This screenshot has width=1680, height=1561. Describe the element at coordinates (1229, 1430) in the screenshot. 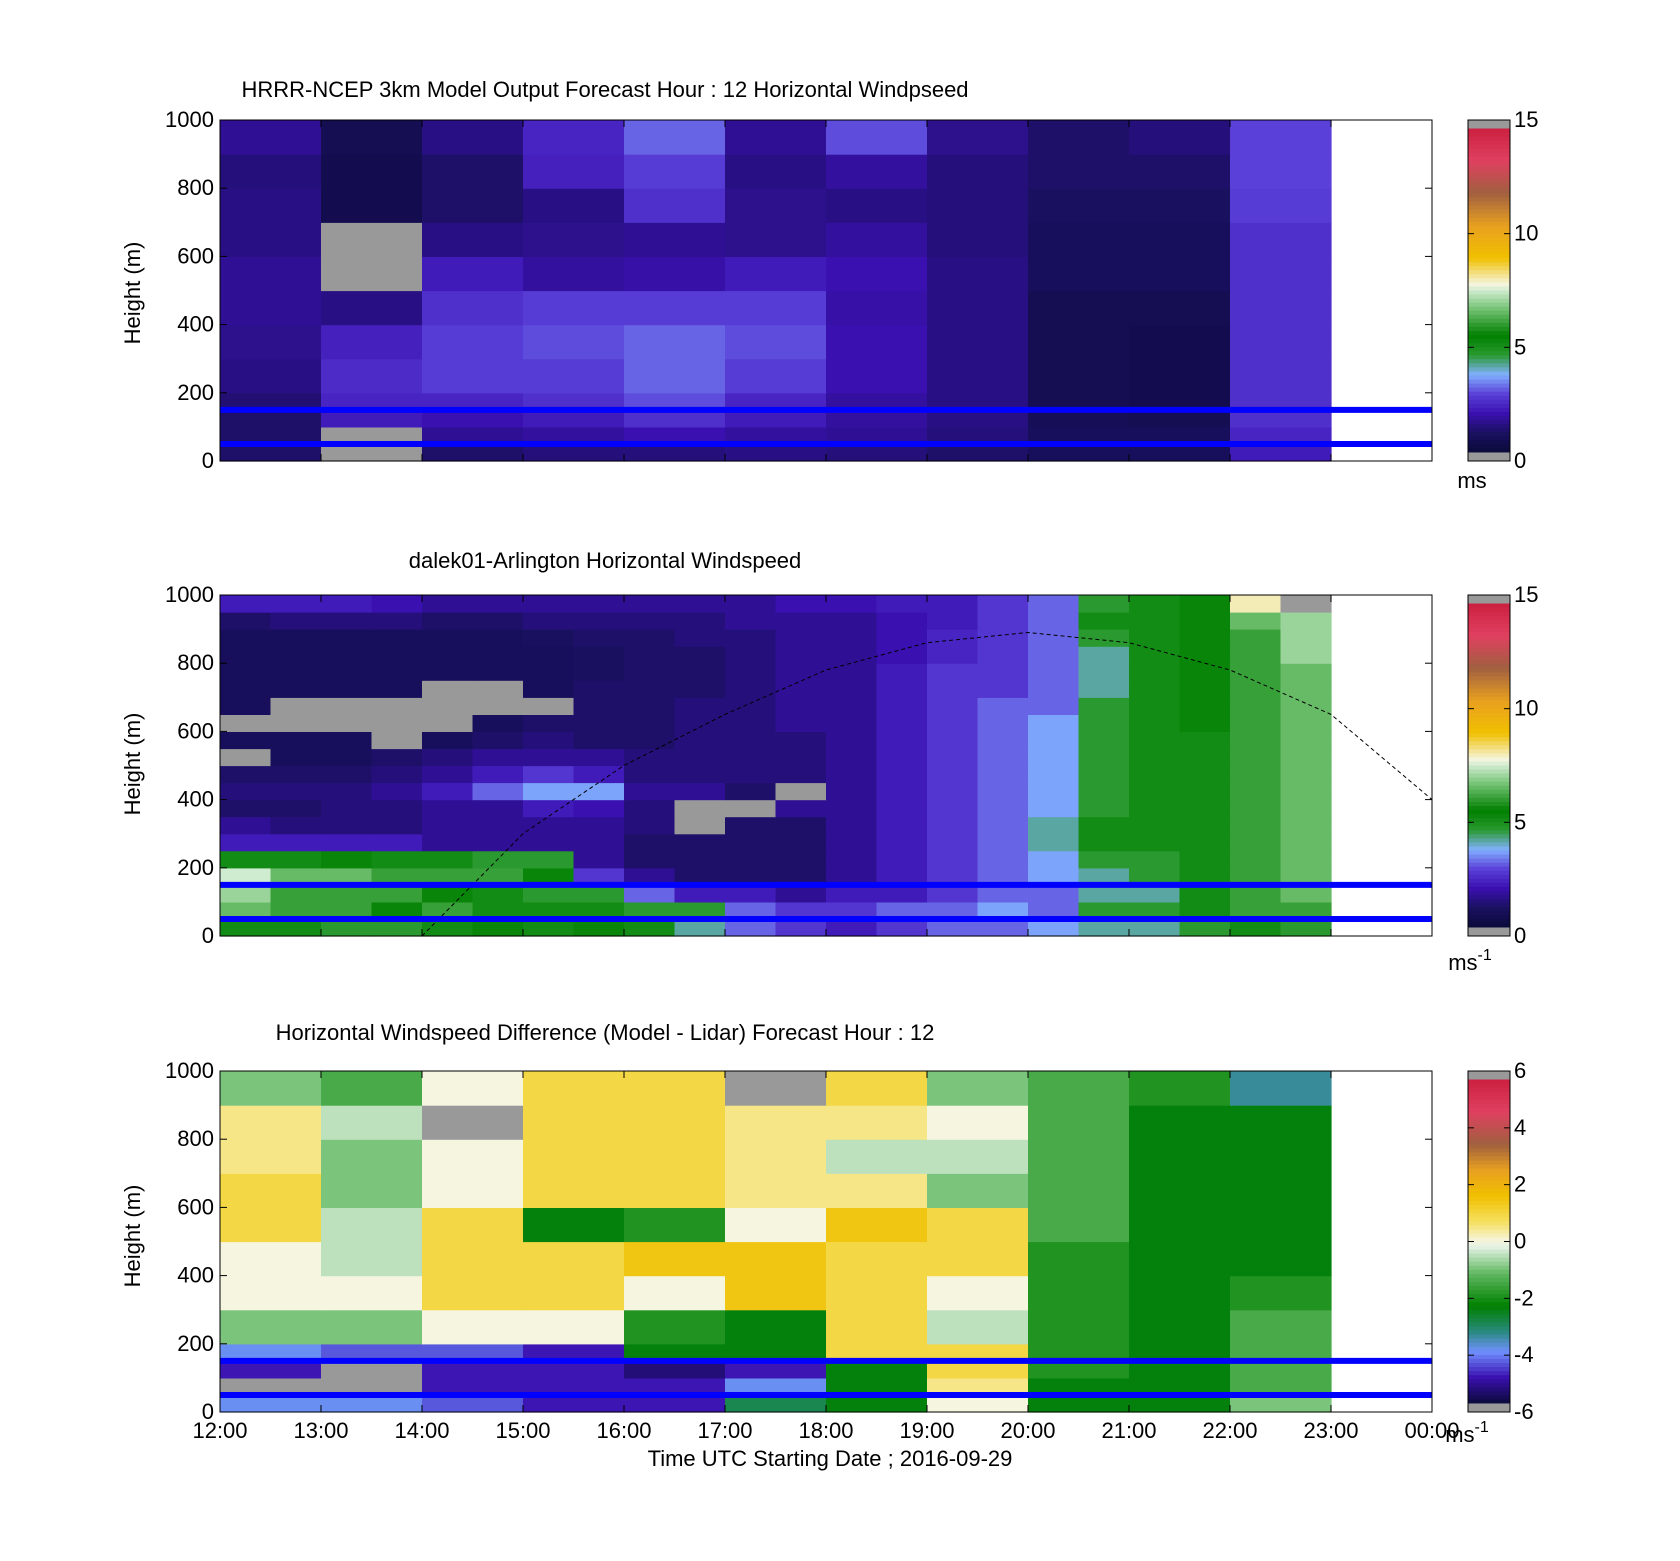

I see `x-tick-label: 22:00` at that location.